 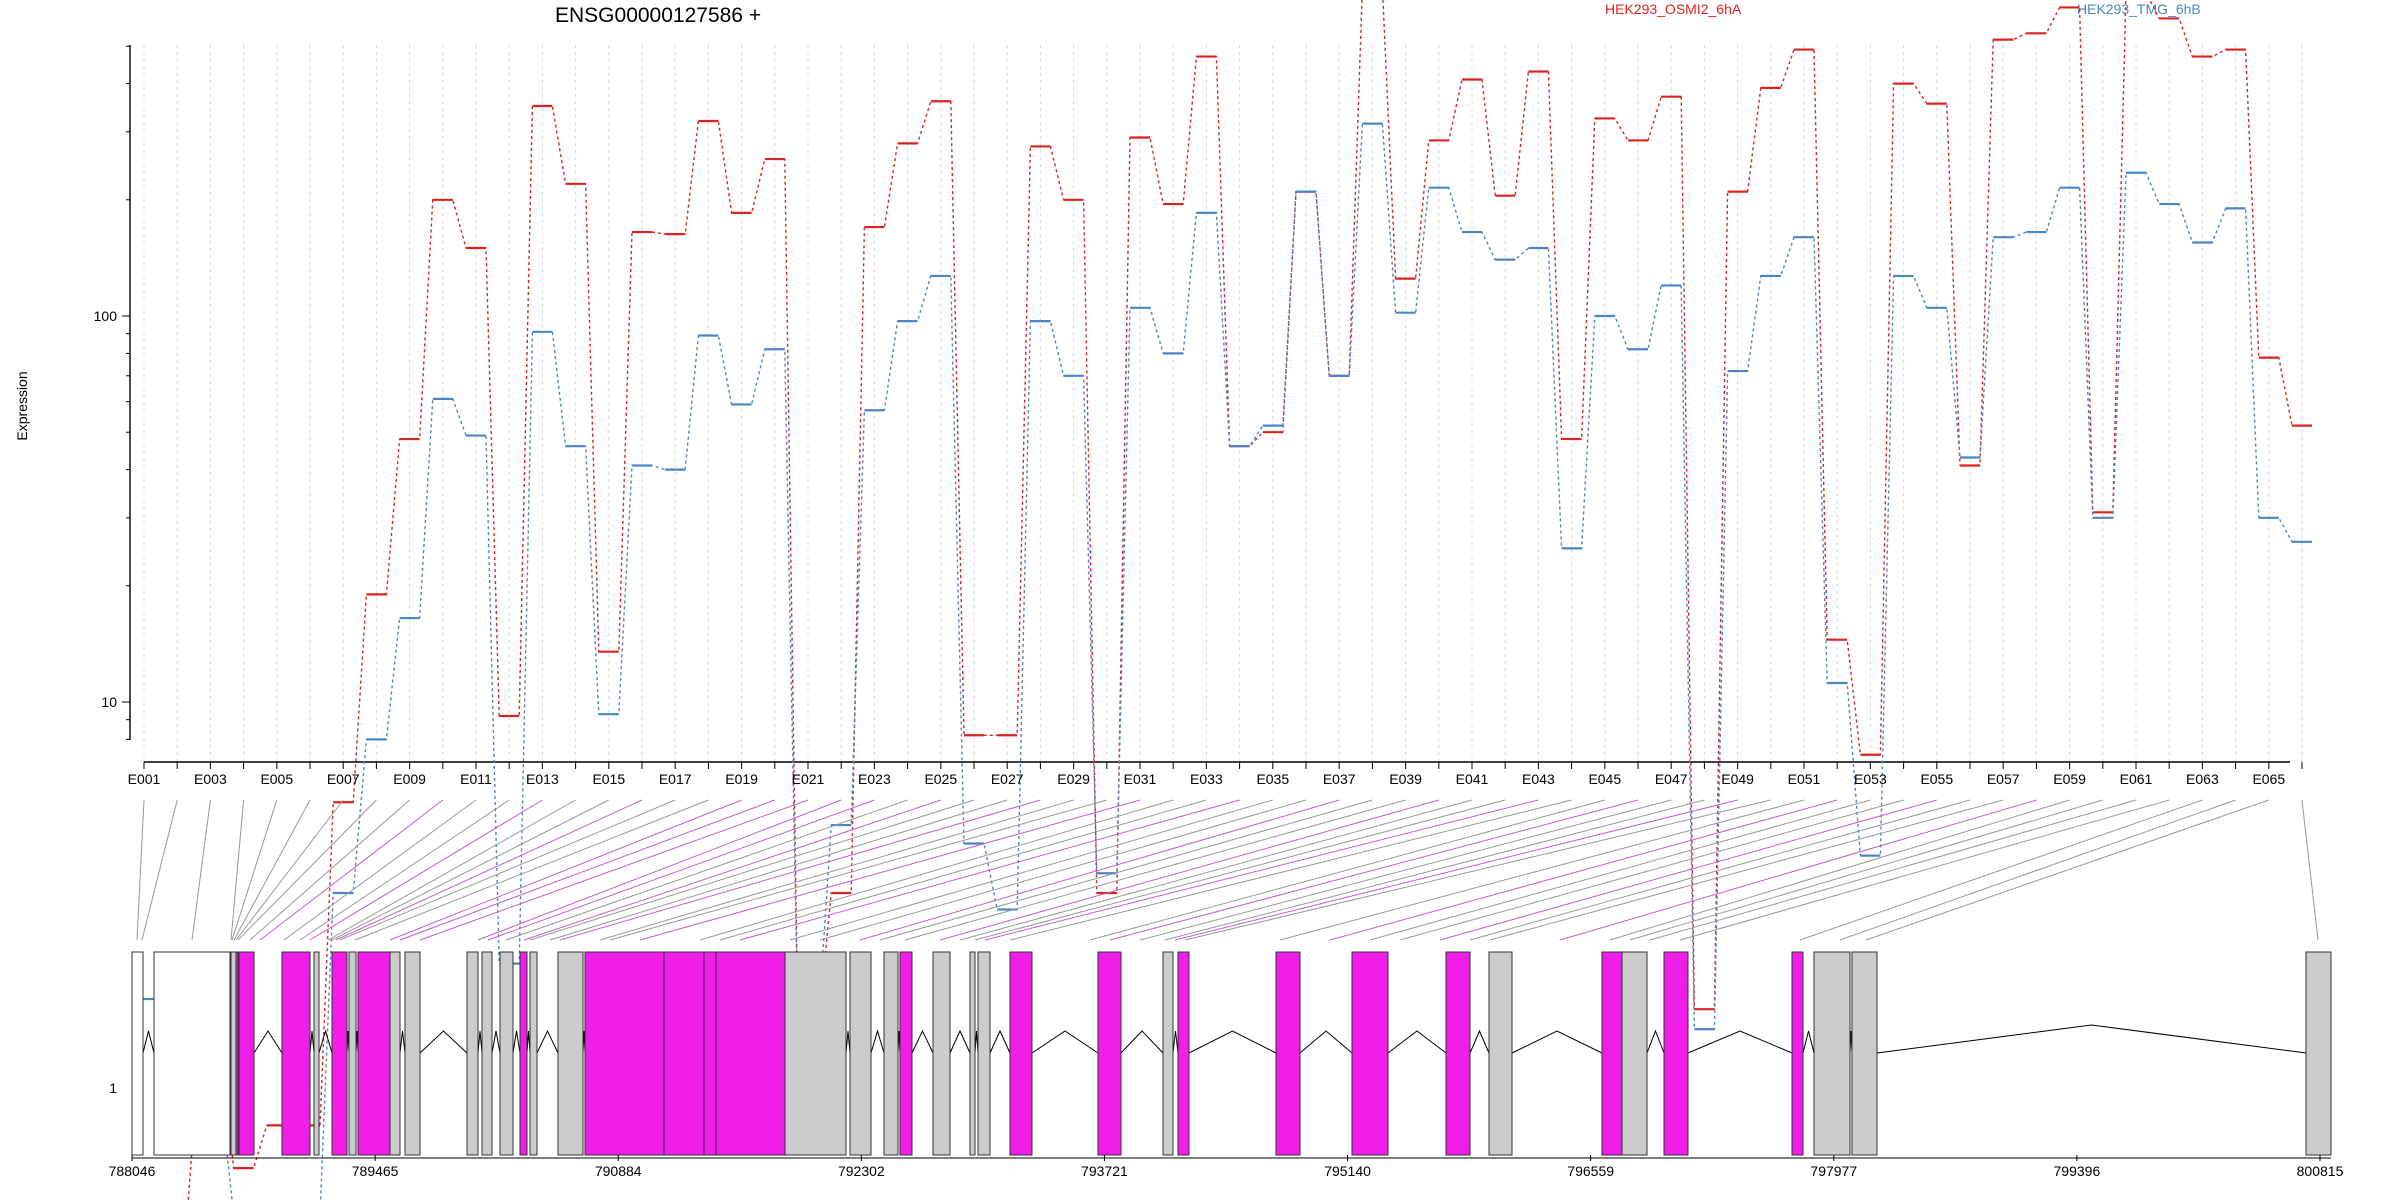 I want to click on legend-entry-osmi2: HEK293_OSMI2_6hA, so click(x=1673, y=9).